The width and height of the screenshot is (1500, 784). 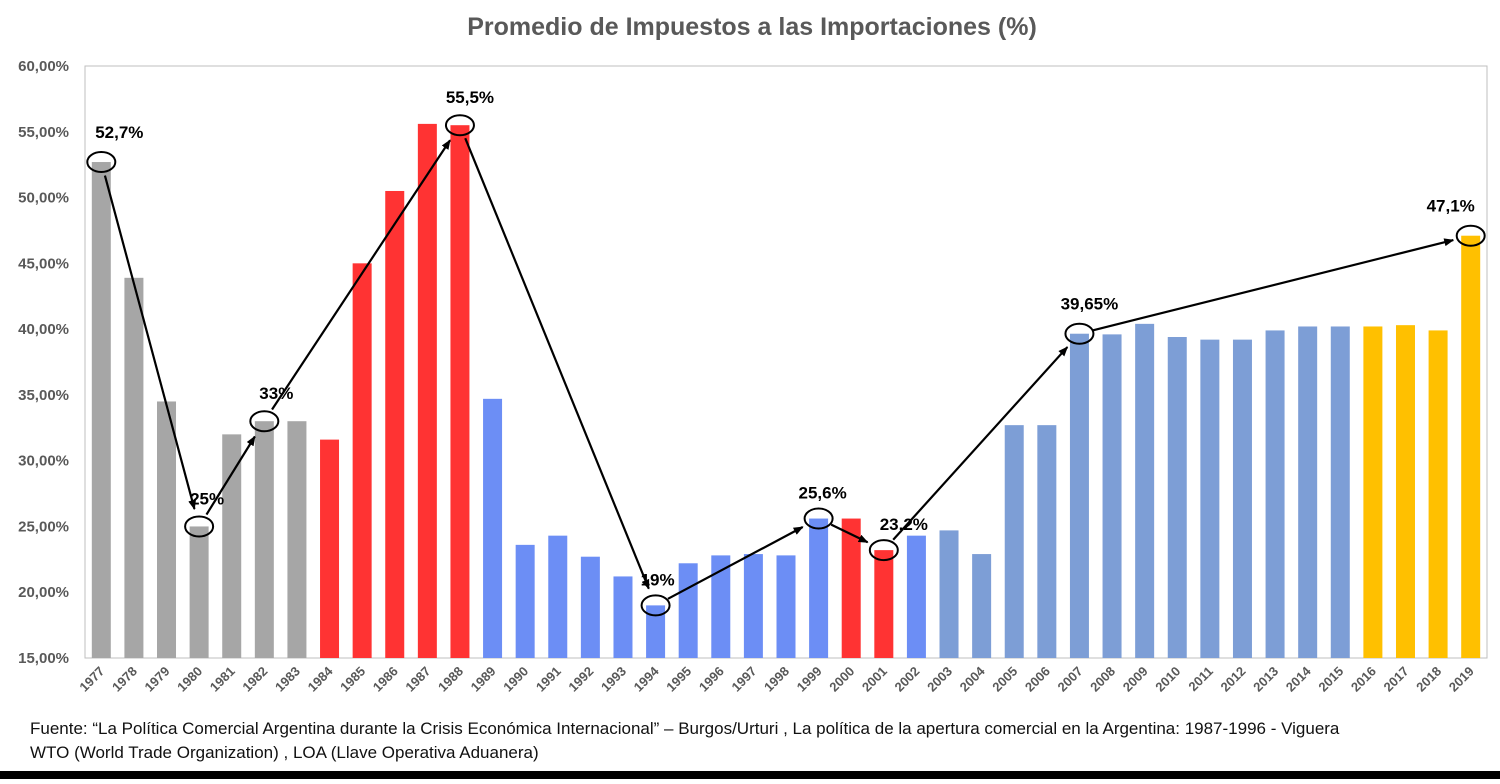 What do you see at coordinates (43, 461) in the screenshot?
I see `y-tick-label: 30,00%` at bounding box center [43, 461].